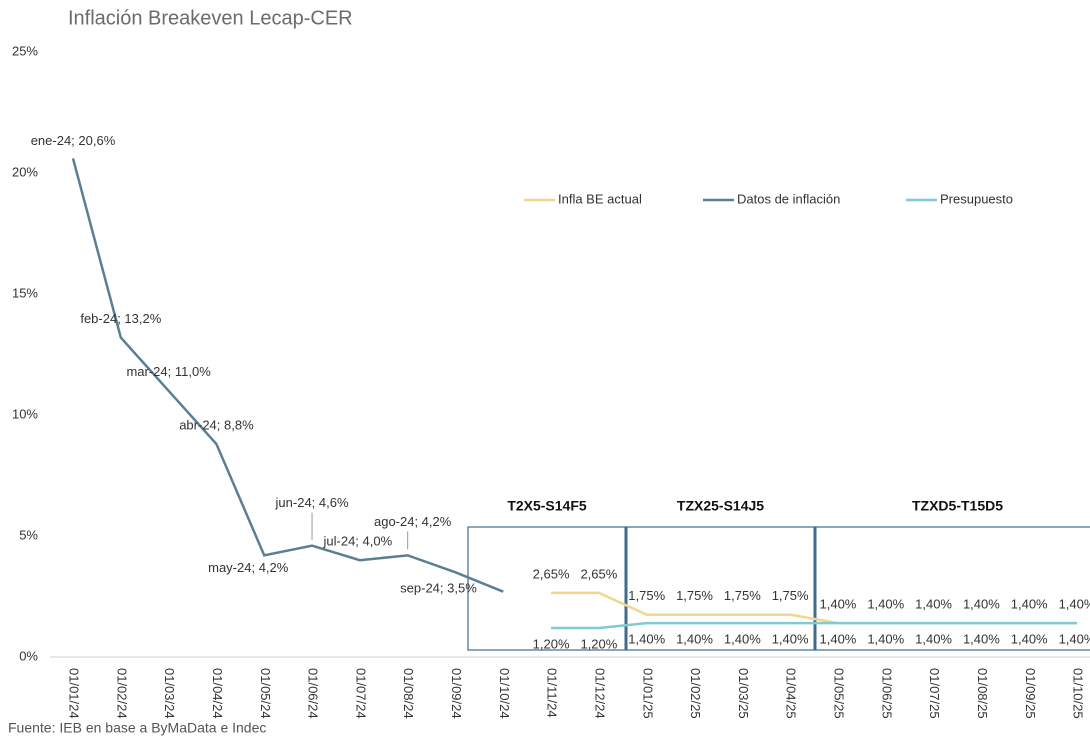 The height and width of the screenshot is (740, 1090). What do you see at coordinates (886, 693) in the screenshot?
I see `x-tick-label: 01/06/25` at bounding box center [886, 693].